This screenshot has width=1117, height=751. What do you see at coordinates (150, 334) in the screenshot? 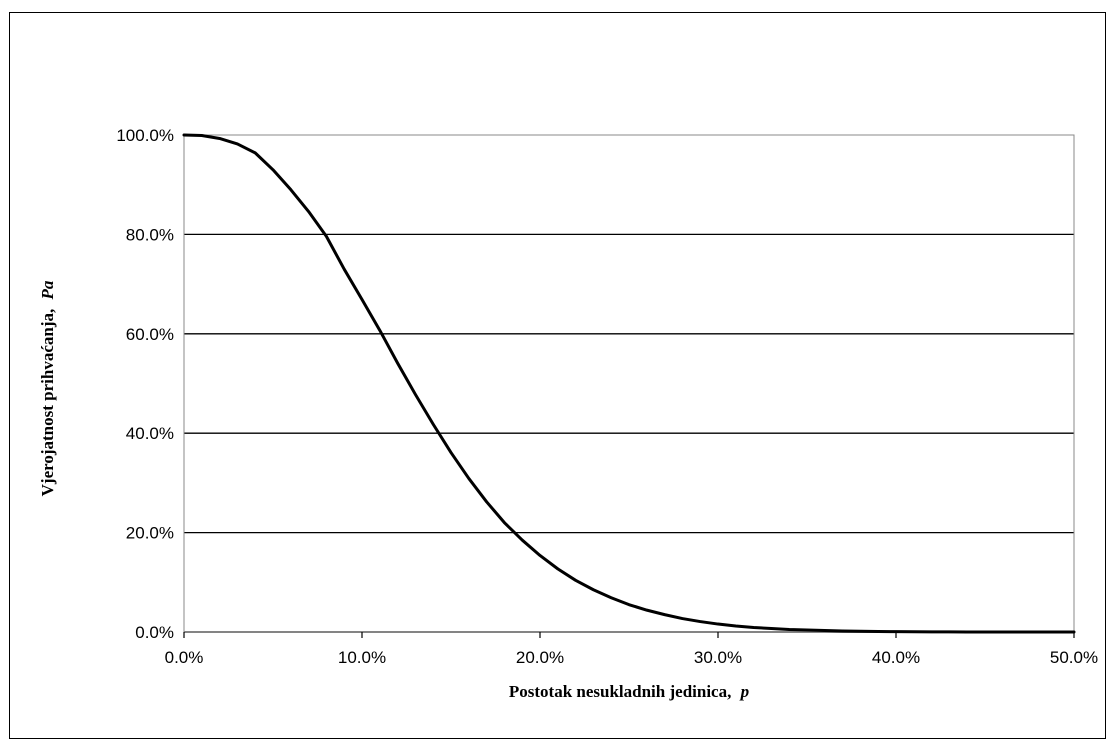
I see `y-tick-label: 60.0%` at bounding box center [150, 334].